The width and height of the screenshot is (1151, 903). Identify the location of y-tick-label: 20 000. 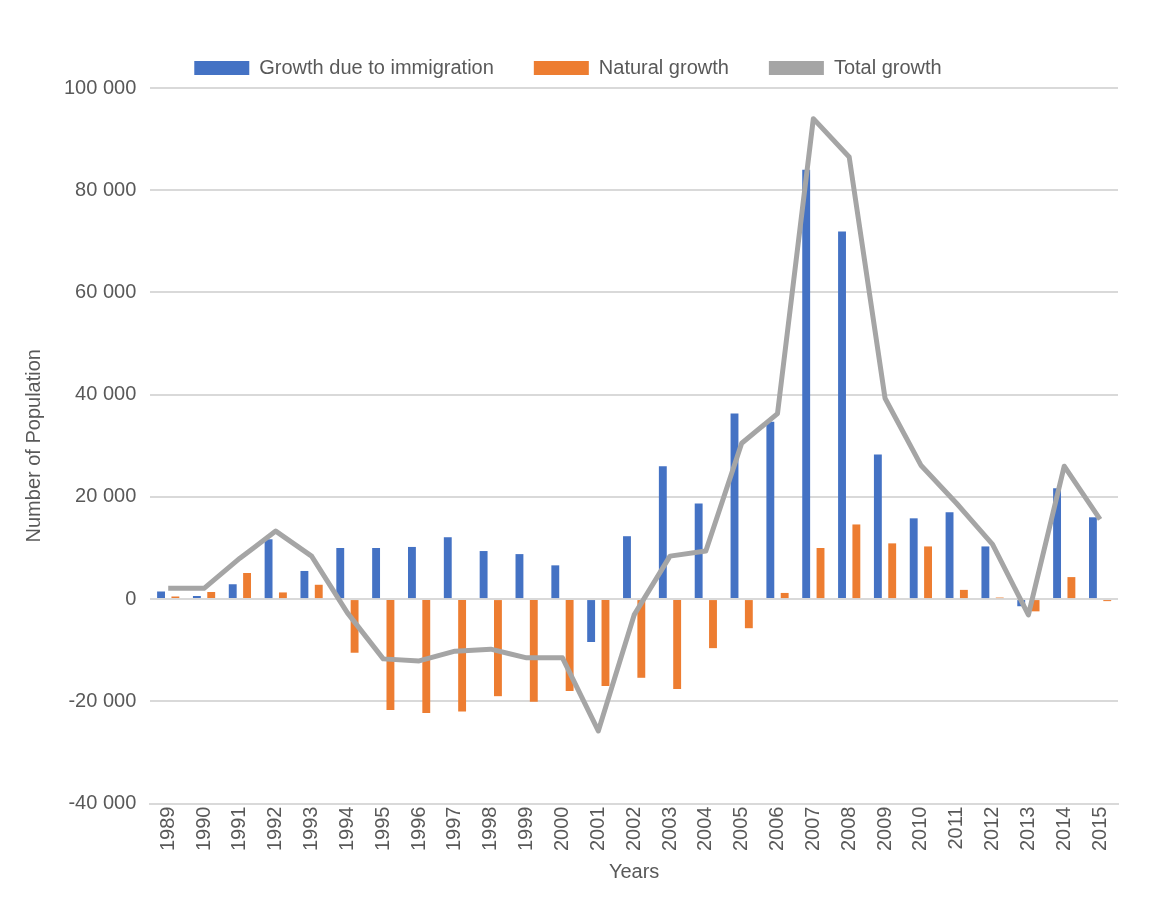
(106, 495).